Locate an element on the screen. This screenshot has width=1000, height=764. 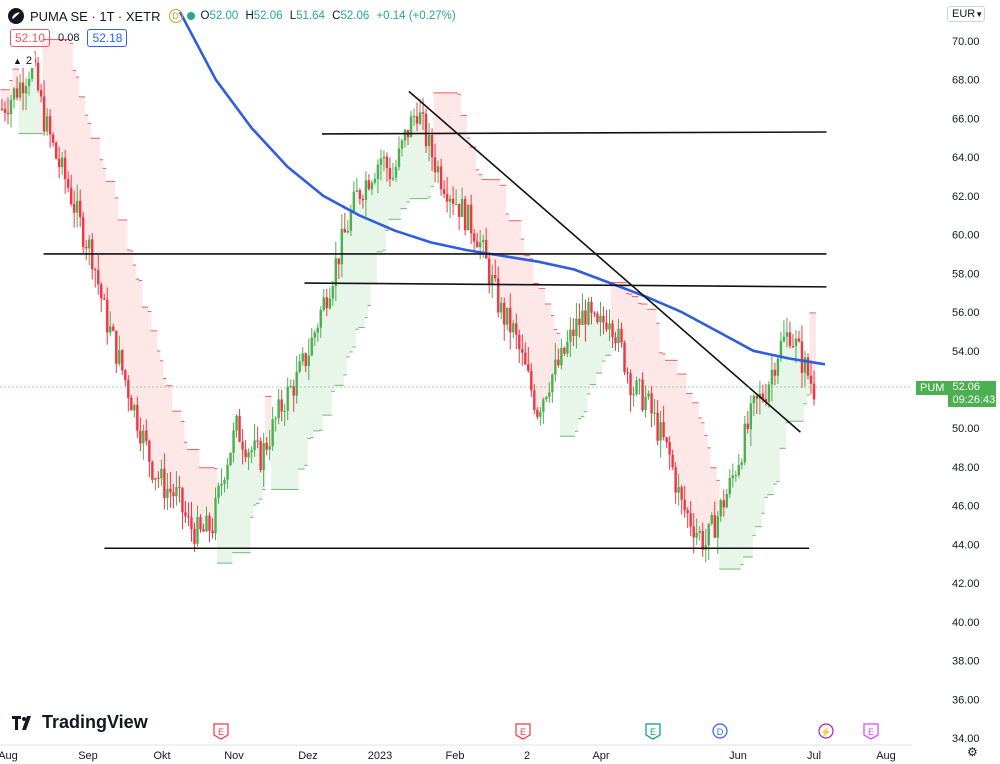
events-row: E E E D ⚡ E is located at coordinates (546, 731).